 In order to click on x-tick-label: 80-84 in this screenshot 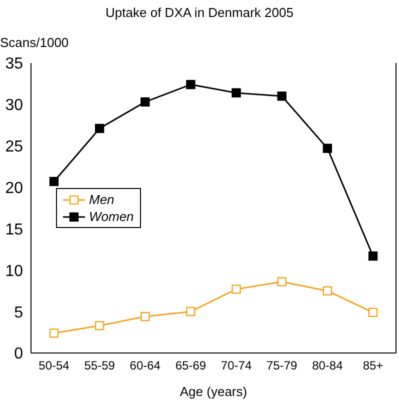, I will do `click(328, 365)`.